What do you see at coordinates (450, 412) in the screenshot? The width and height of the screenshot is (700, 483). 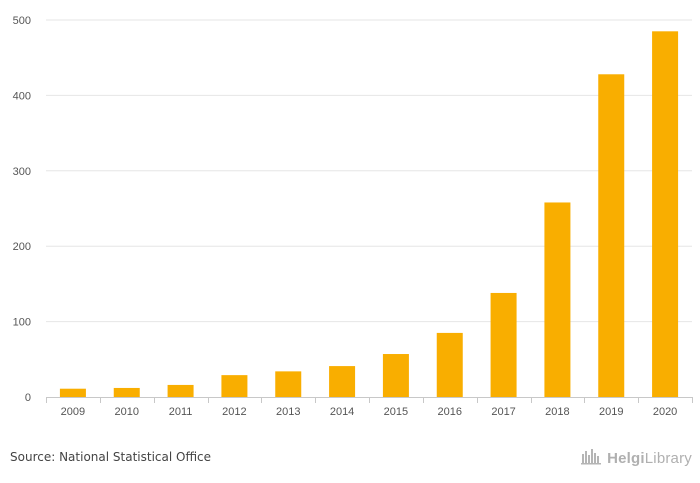 I see `x-tick-label: 2016` at bounding box center [450, 412].